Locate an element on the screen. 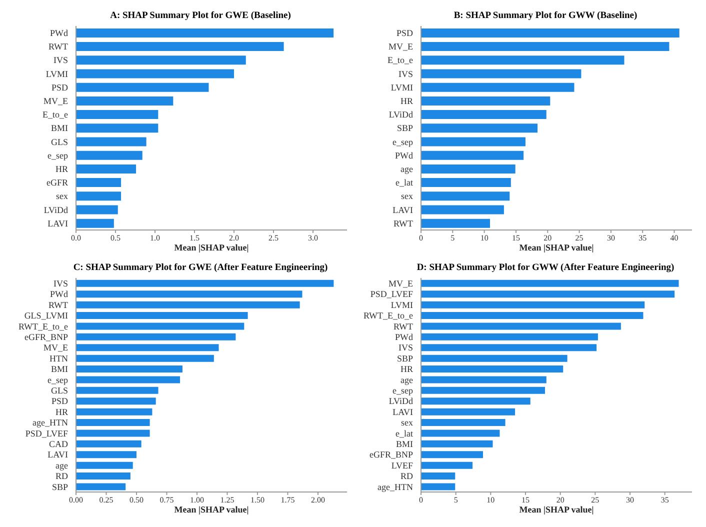  x-tick-label: 0.50 is located at coordinates (136, 500).